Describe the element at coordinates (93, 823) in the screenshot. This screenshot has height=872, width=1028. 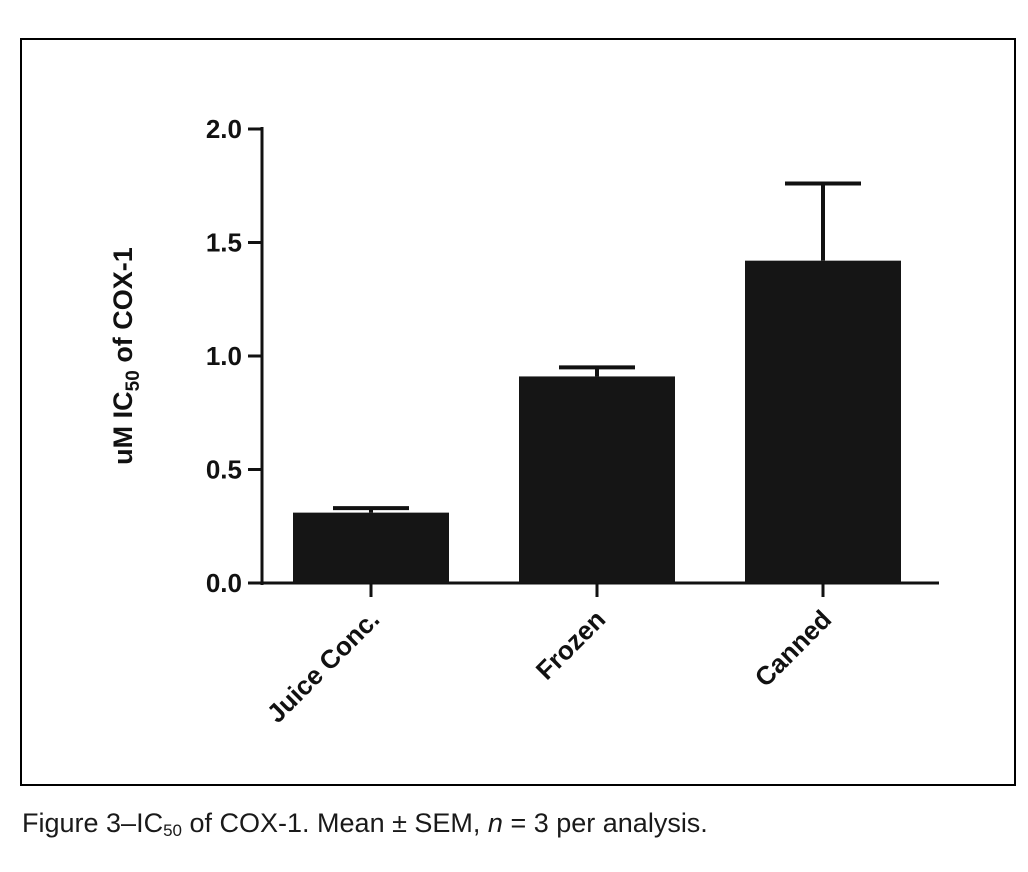
I see `caption-figure: Figure 3–IC` at that location.